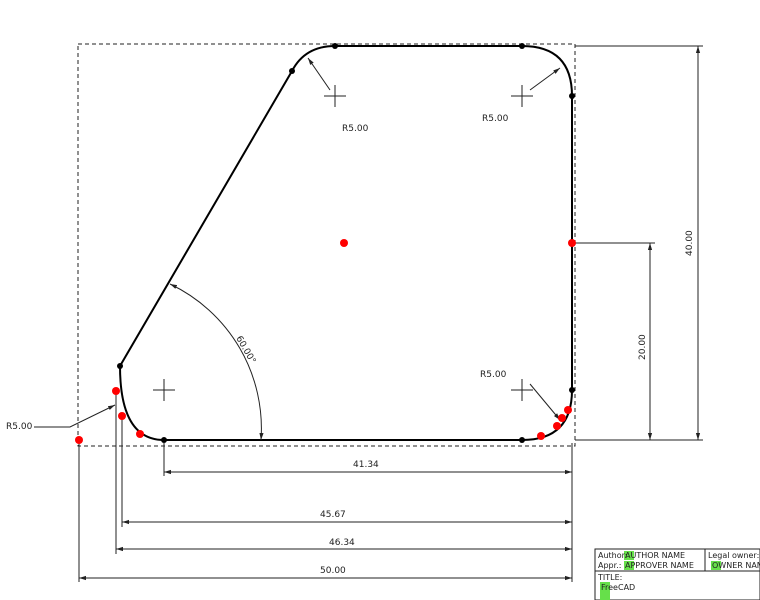 The width and height of the screenshot is (760, 600). Describe the element at coordinates (495, 119) in the screenshot. I see `radius-label-top-right: R5.00` at that location.